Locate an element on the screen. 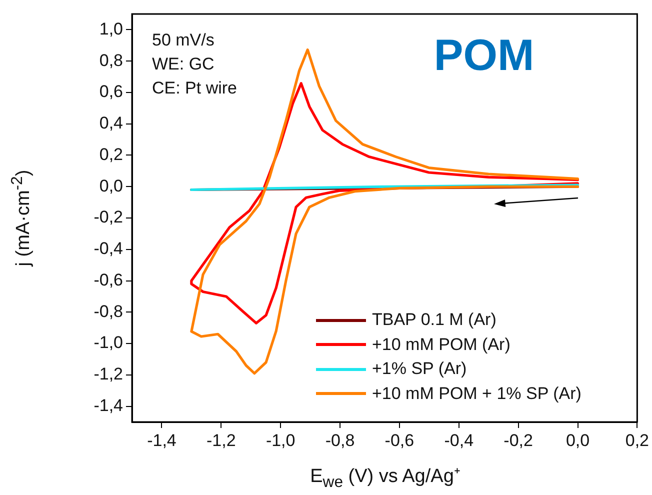 Image resolution: width=652 pixels, height=495 pixels. x-tick-label: -1,4 is located at coordinates (161, 440).